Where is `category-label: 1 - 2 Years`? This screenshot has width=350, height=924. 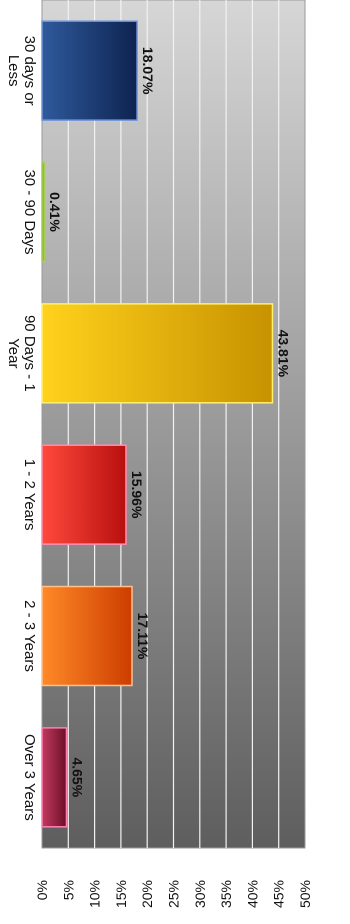 category-label: 1 - 2 Years is located at coordinates (29, 495).